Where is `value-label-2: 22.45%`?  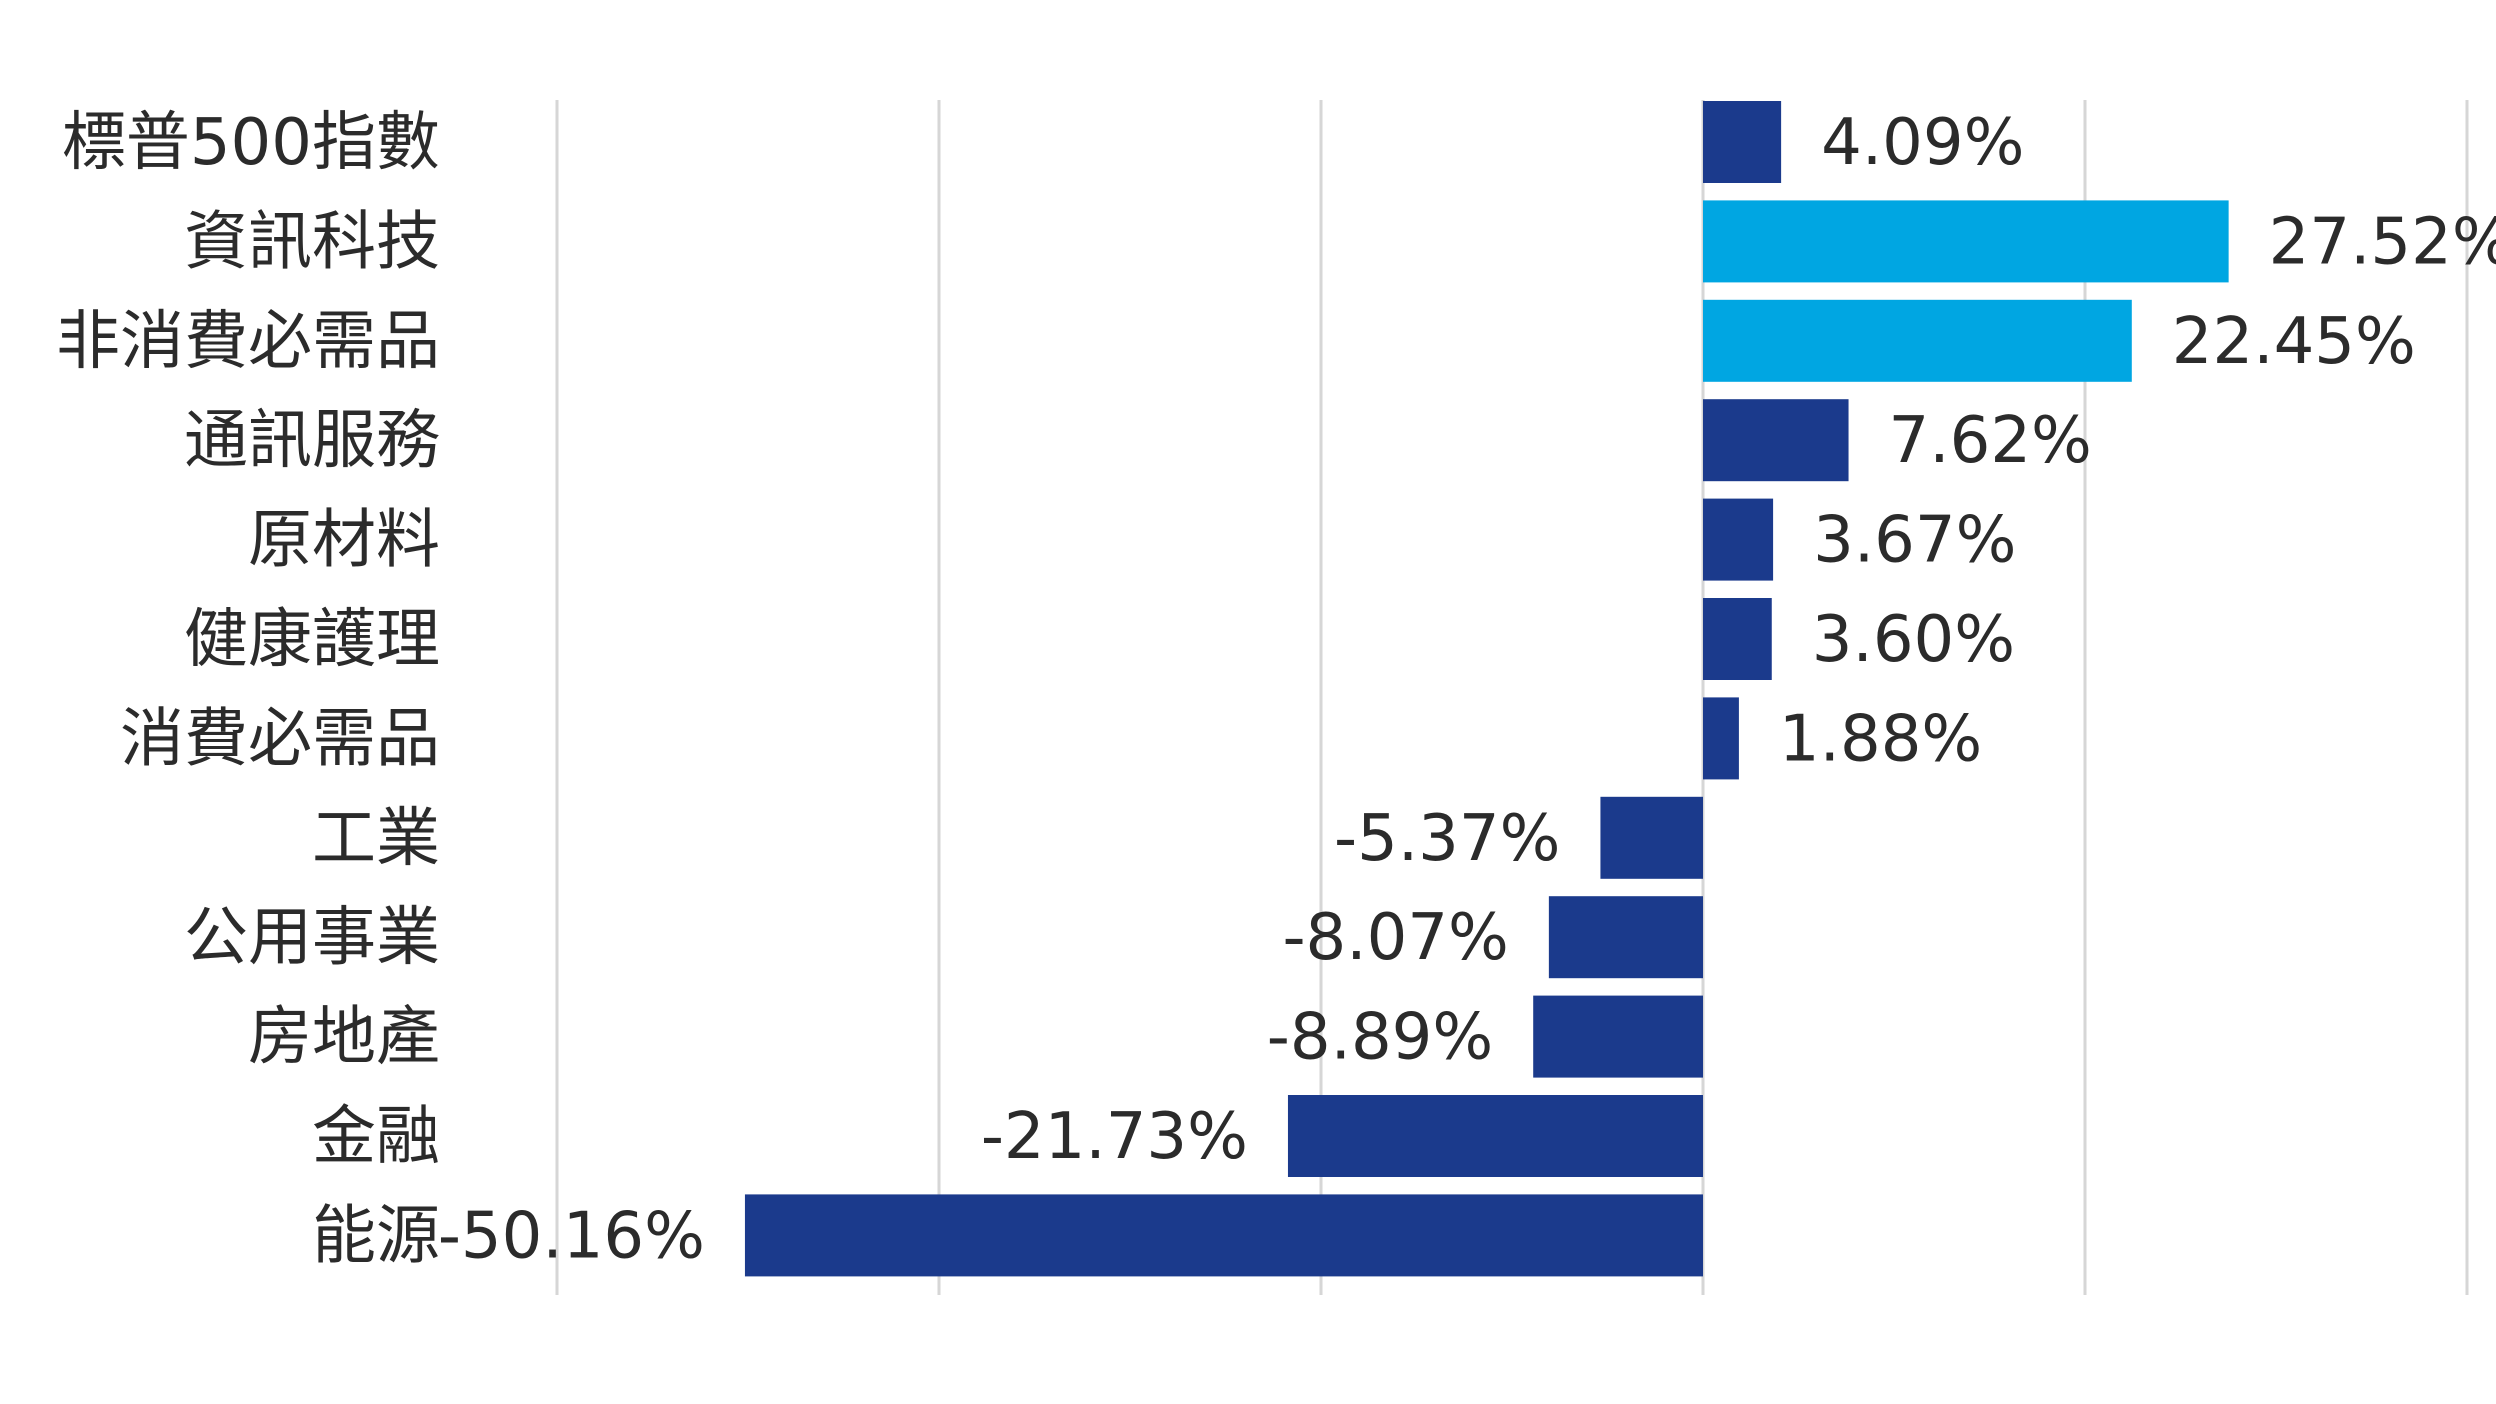 value-label-2: 22.45% is located at coordinates (2294, 342).